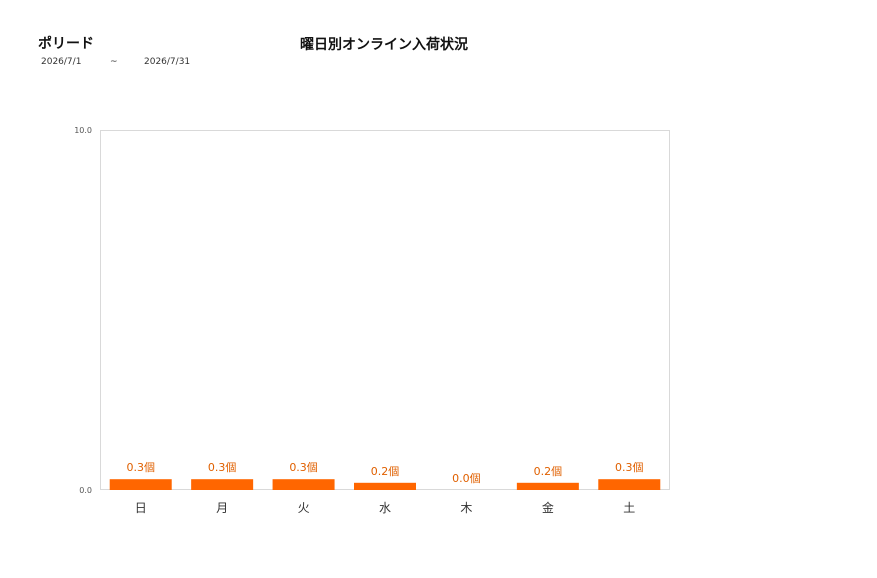  I want to click on bar-value-label: 0.0個, so click(466, 478).